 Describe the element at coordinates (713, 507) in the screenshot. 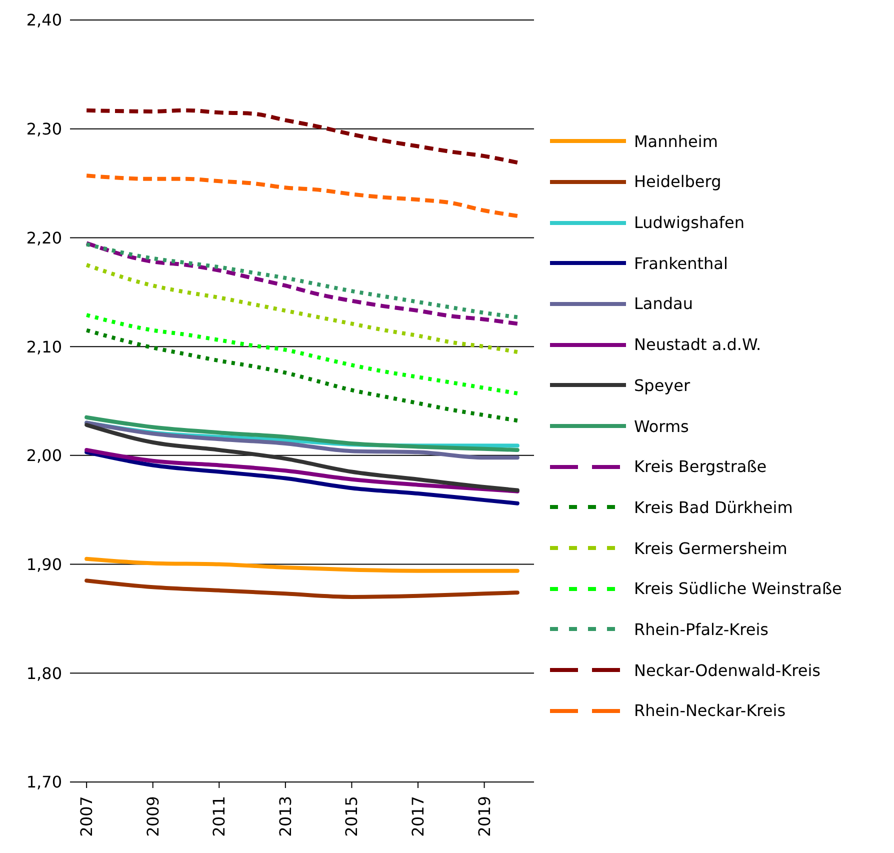

I see `legend-label: Kreis Bad Dürkheim` at that location.